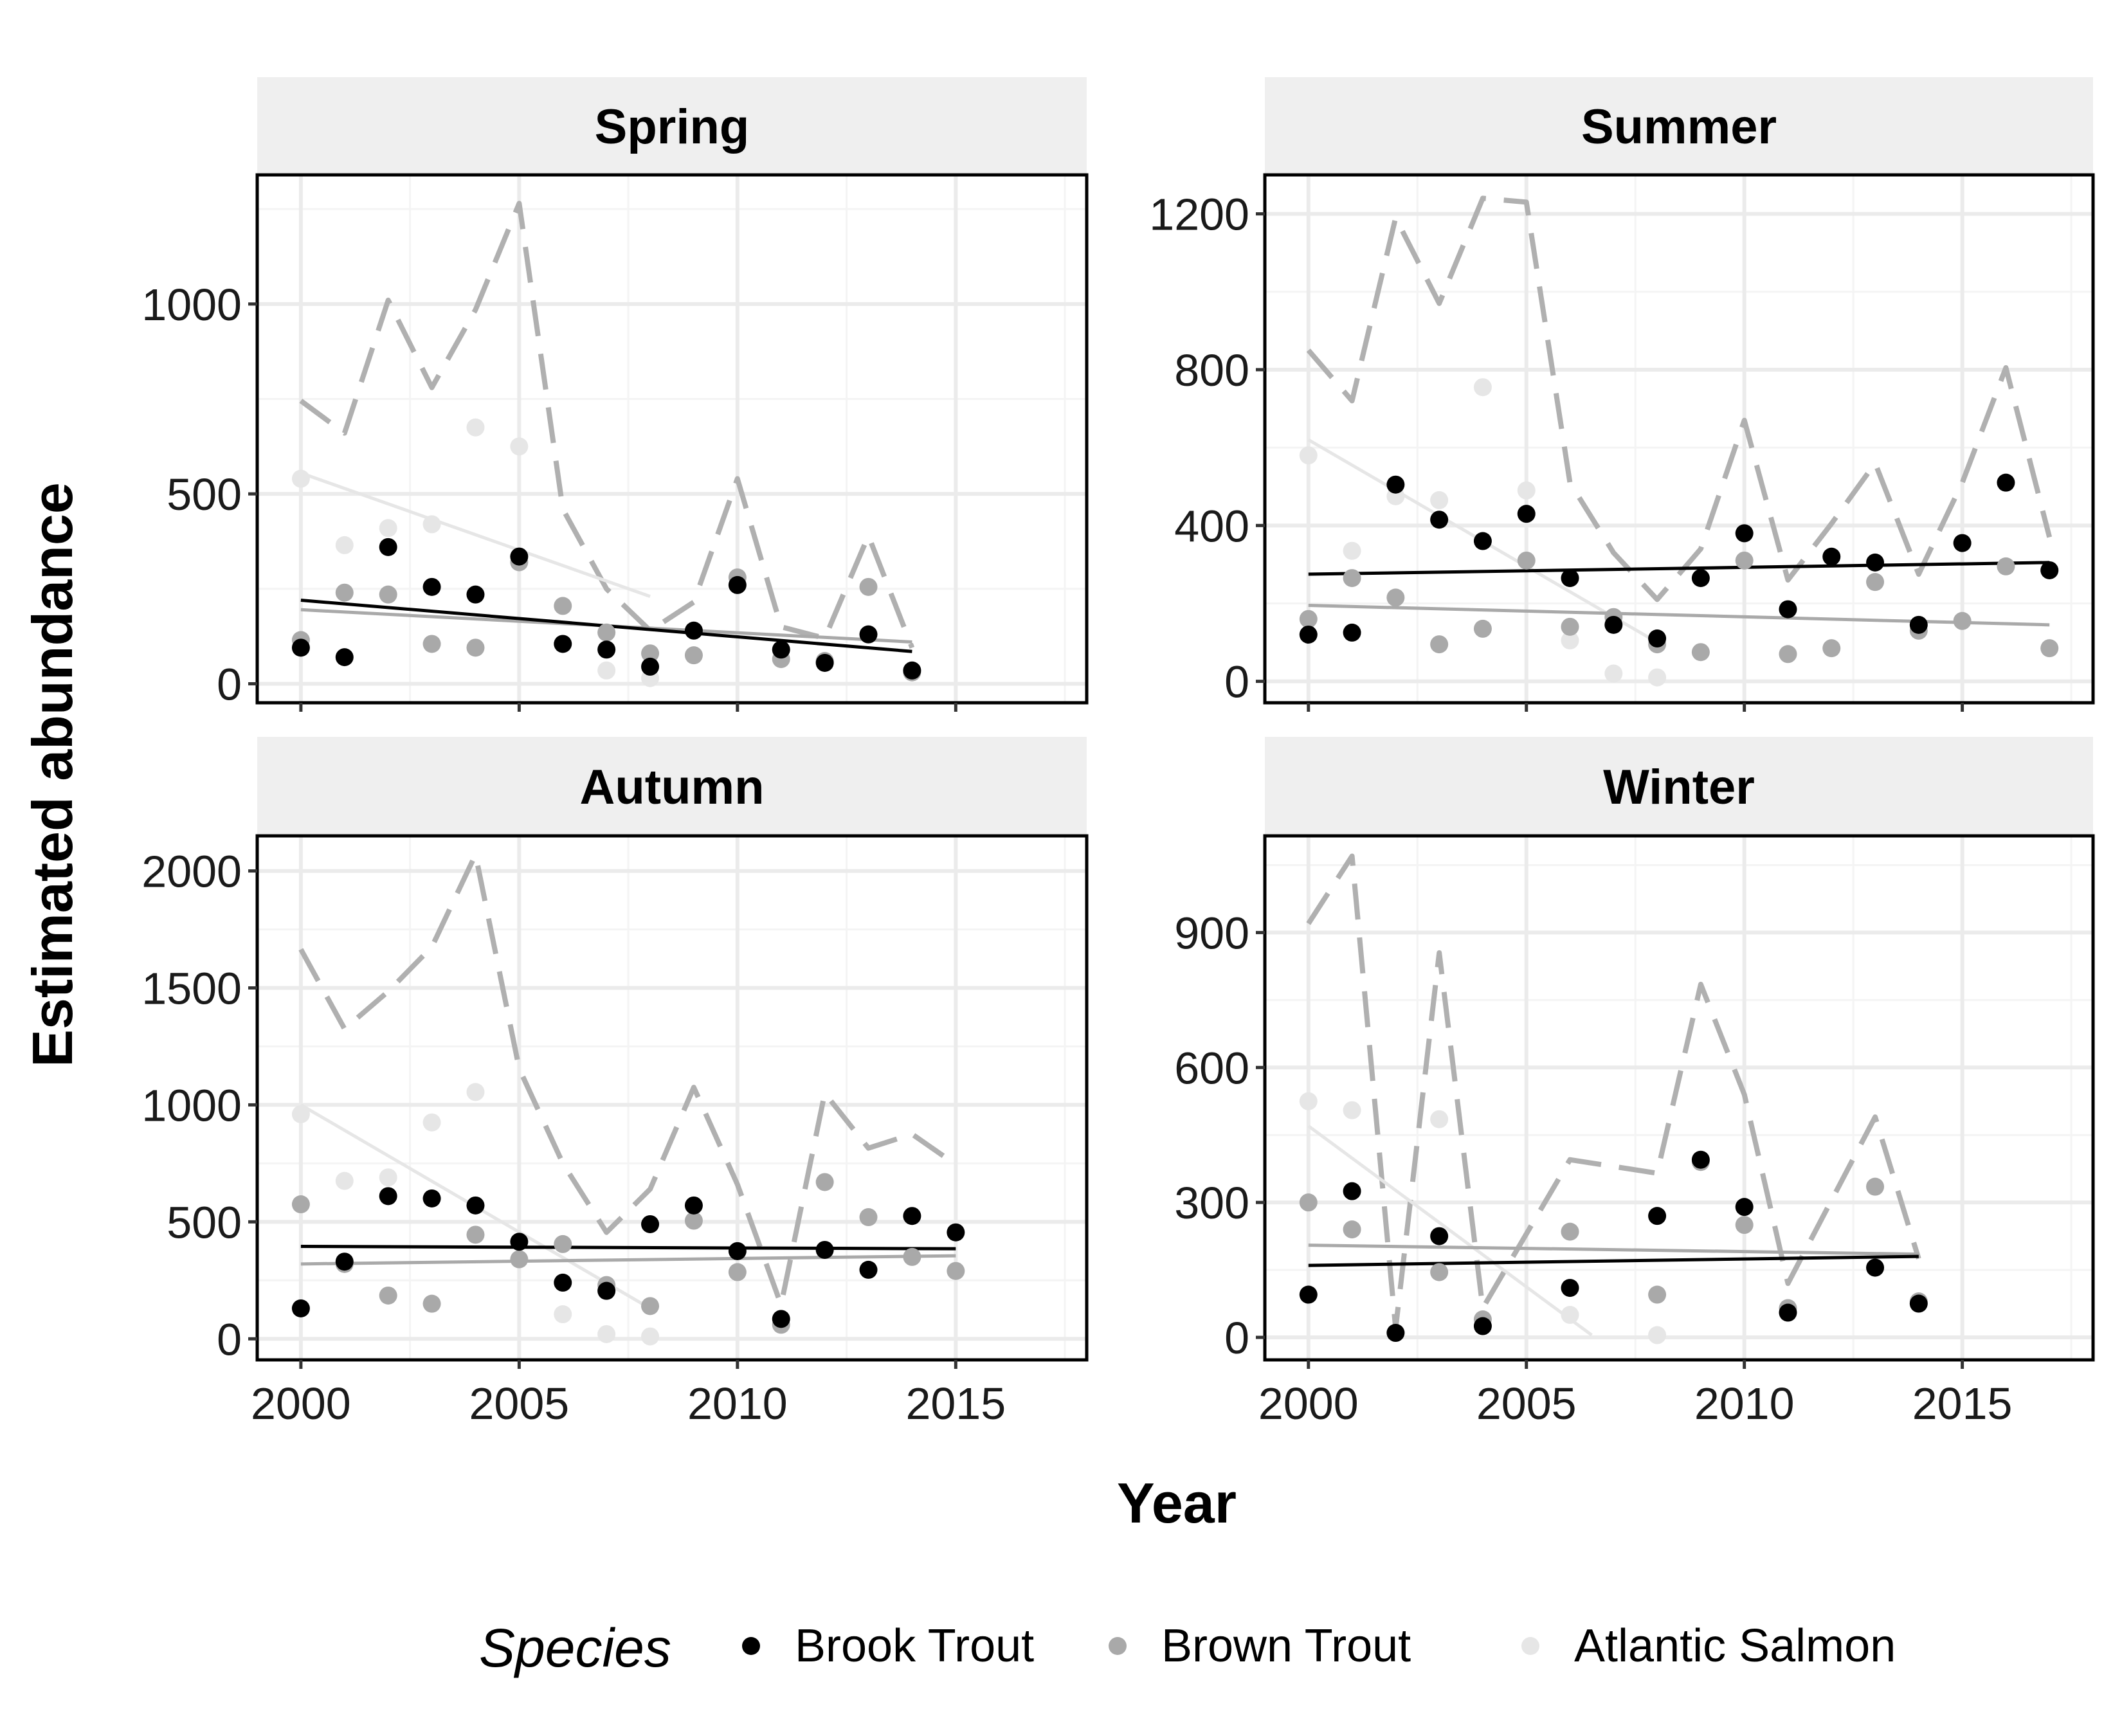 This screenshot has height=1736, width=2122. I want to click on trend-line-brook-trout, so click(1679, 568).